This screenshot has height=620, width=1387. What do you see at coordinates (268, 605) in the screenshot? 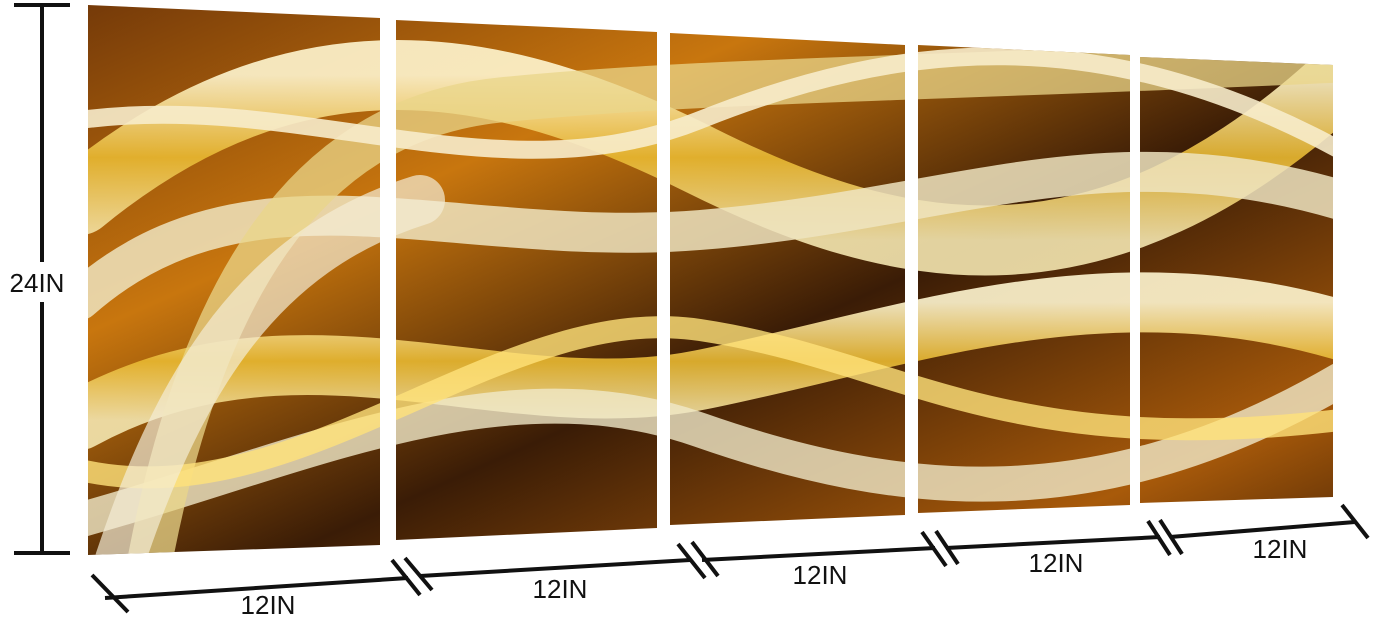
I see `width-label-1: 12IN` at bounding box center [268, 605].